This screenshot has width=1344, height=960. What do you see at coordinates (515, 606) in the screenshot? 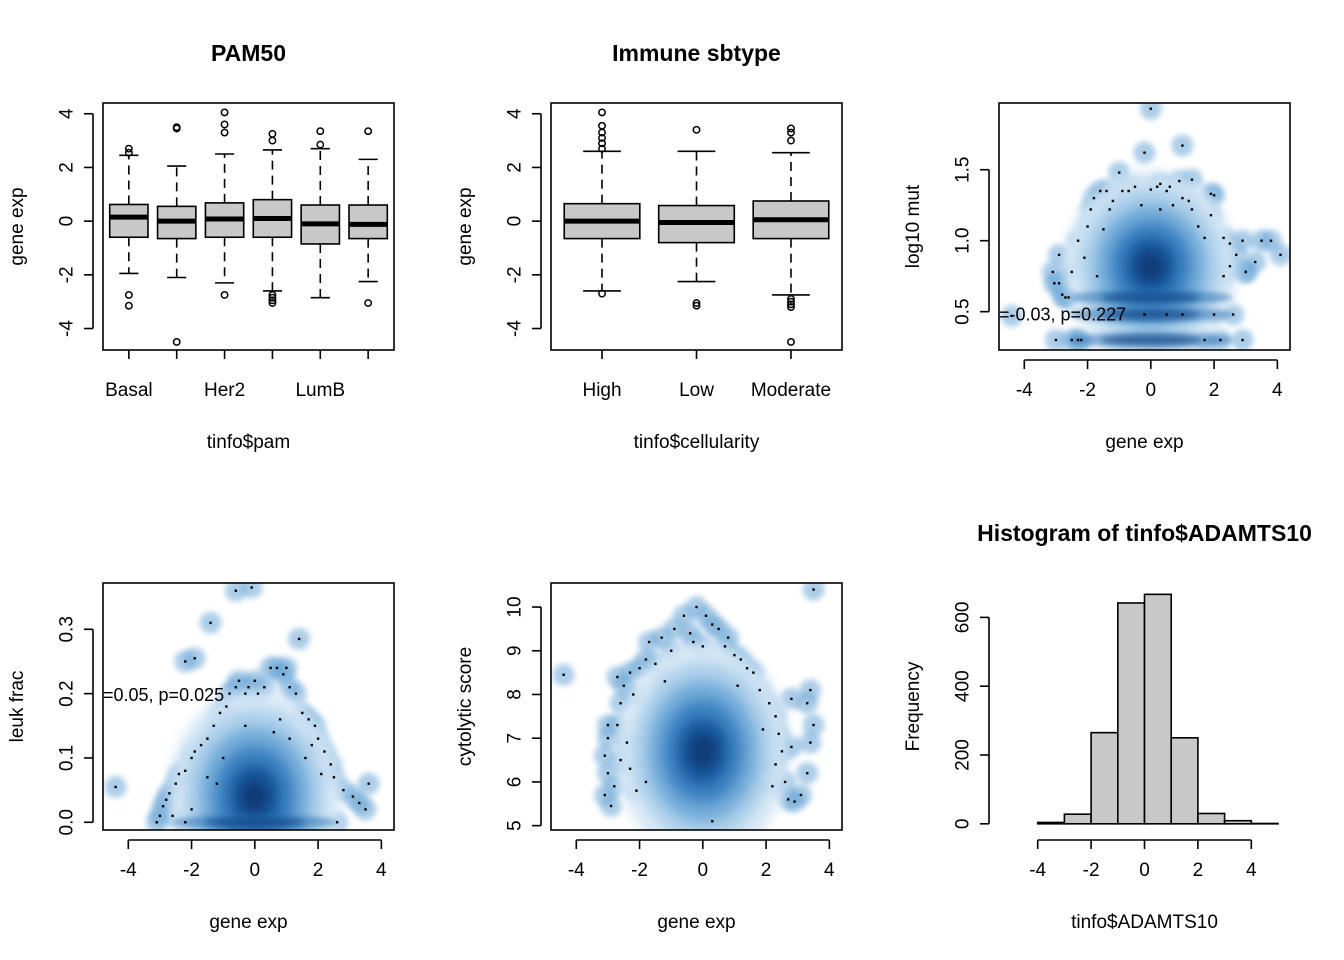
I see `y-tick-label: 10` at bounding box center [515, 606].